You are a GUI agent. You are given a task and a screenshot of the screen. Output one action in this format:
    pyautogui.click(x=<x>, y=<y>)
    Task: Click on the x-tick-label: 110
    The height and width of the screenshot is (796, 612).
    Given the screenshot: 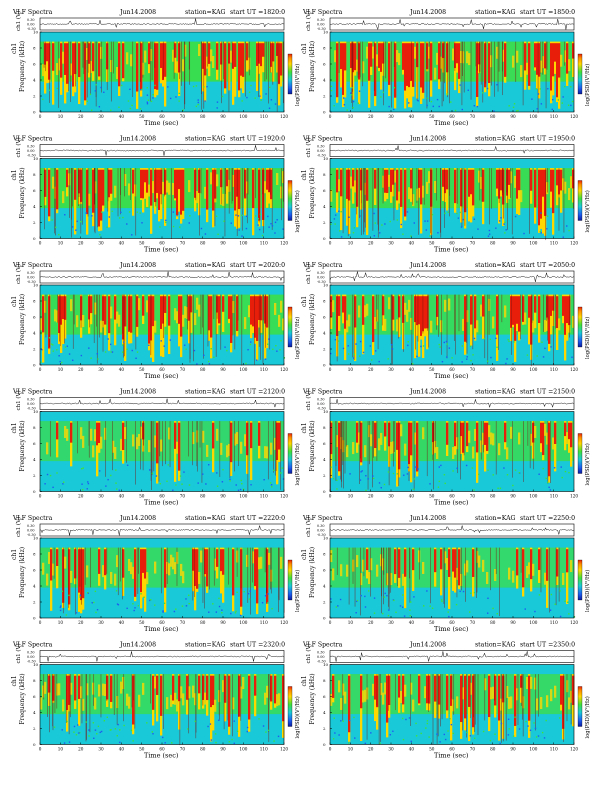 What is the action you would take?
    pyautogui.click(x=554, y=369)
    